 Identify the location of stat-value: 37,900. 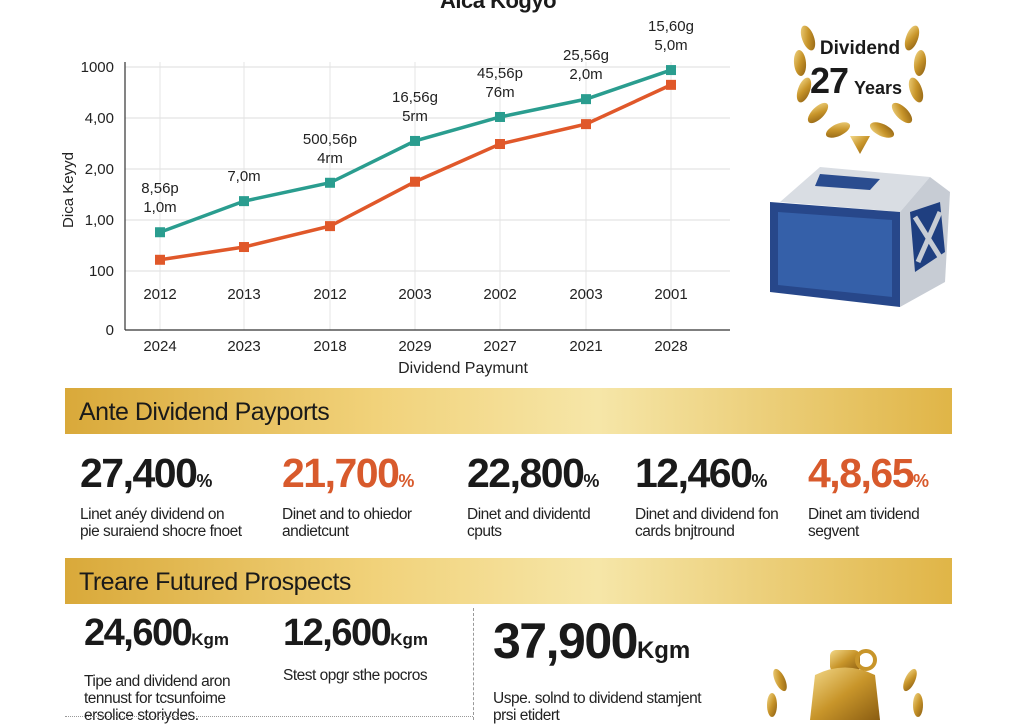
(565, 641).